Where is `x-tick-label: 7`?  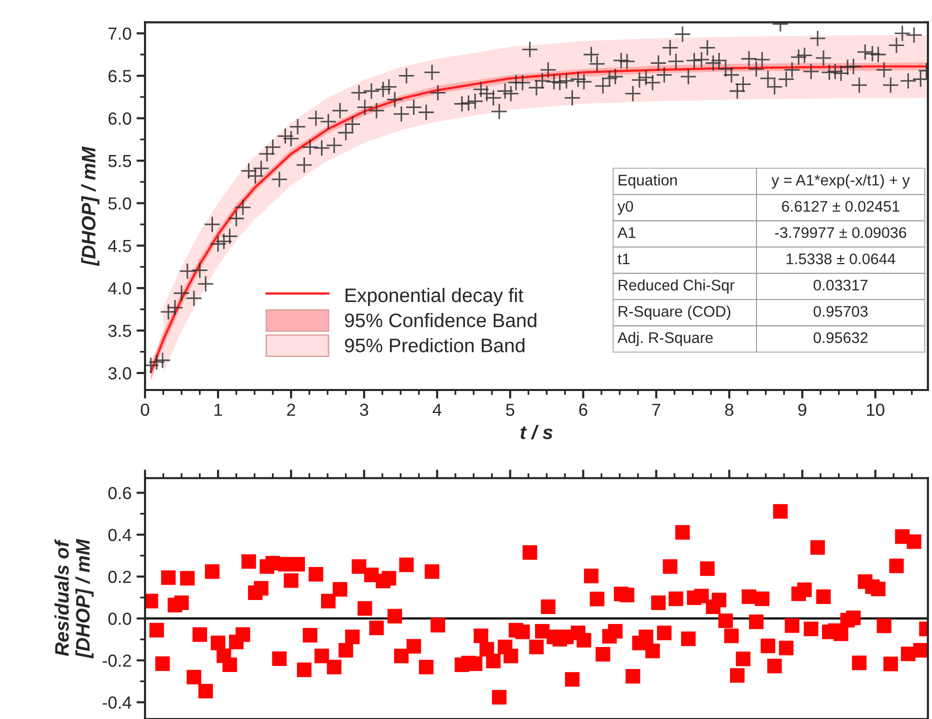
x-tick-label: 7 is located at coordinates (656, 410).